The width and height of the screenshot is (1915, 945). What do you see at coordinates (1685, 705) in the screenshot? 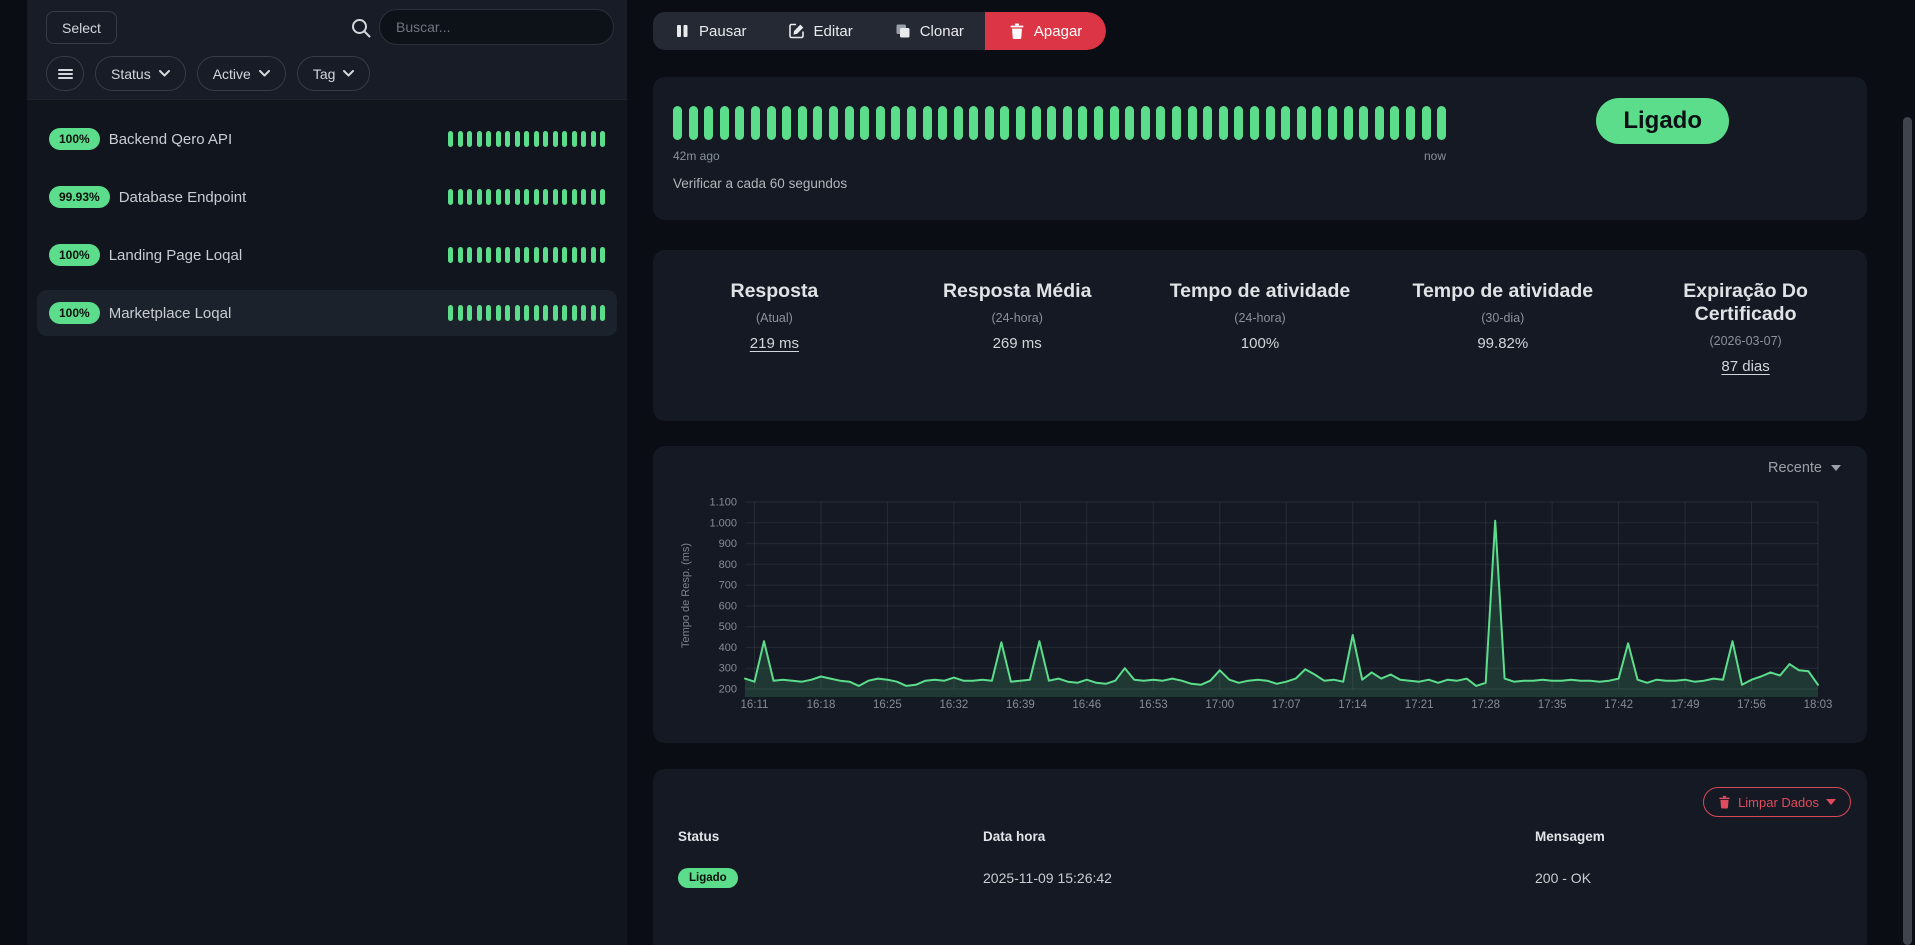
I see `svg-text: 17:49` at bounding box center [1685, 705].